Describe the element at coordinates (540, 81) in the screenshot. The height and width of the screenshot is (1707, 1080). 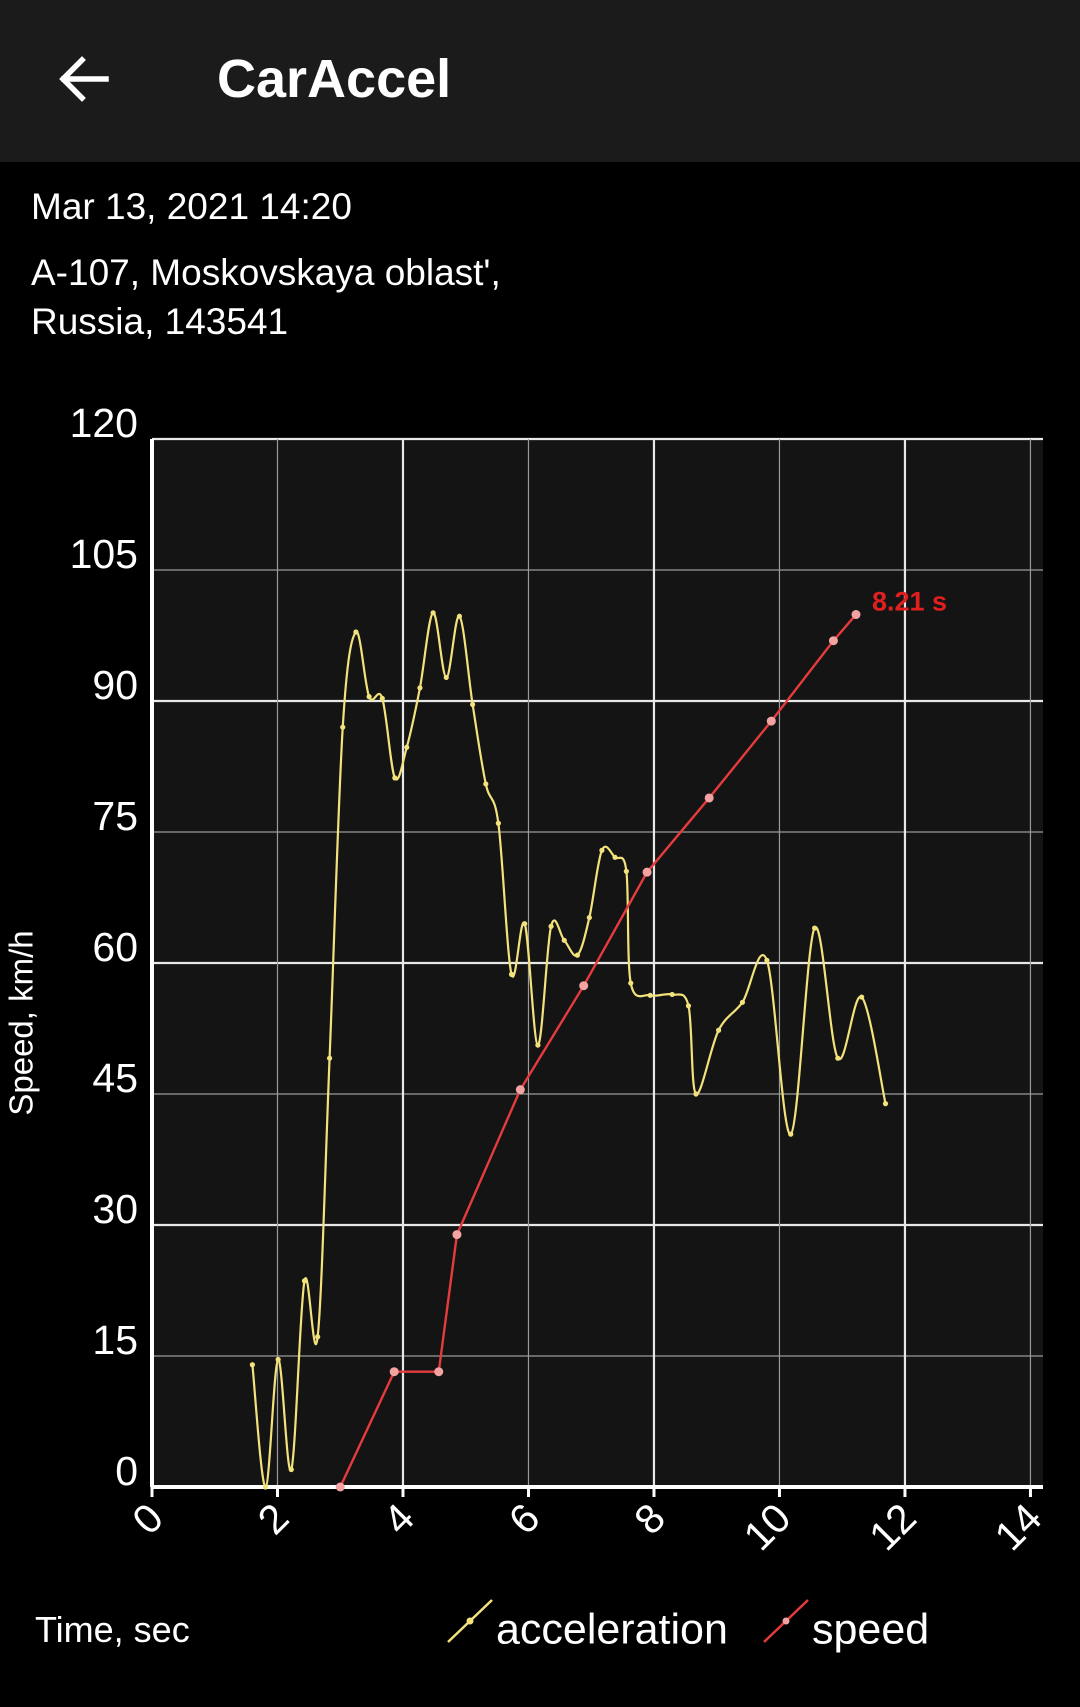
I see `app-bar: CarAccel` at that location.